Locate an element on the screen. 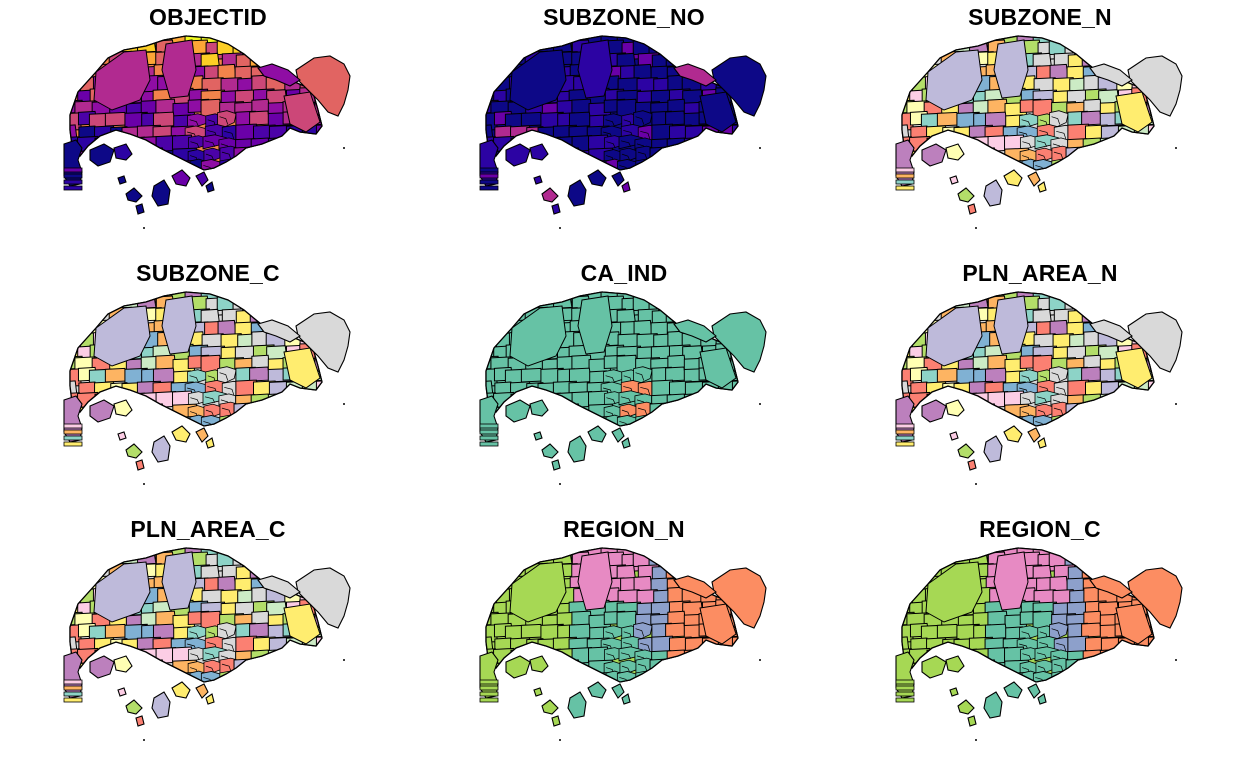  panel-title: PLN_AREA_N is located at coordinates (1040, 273).